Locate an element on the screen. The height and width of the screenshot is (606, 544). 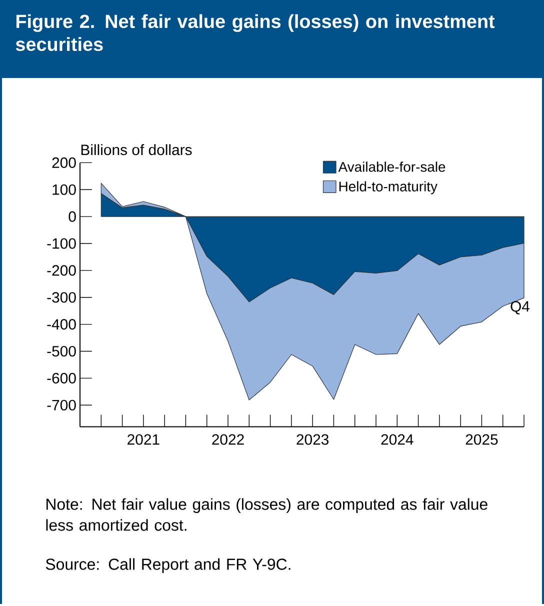
y-axis-title: Billions of dollars is located at coordinates (136, 150).